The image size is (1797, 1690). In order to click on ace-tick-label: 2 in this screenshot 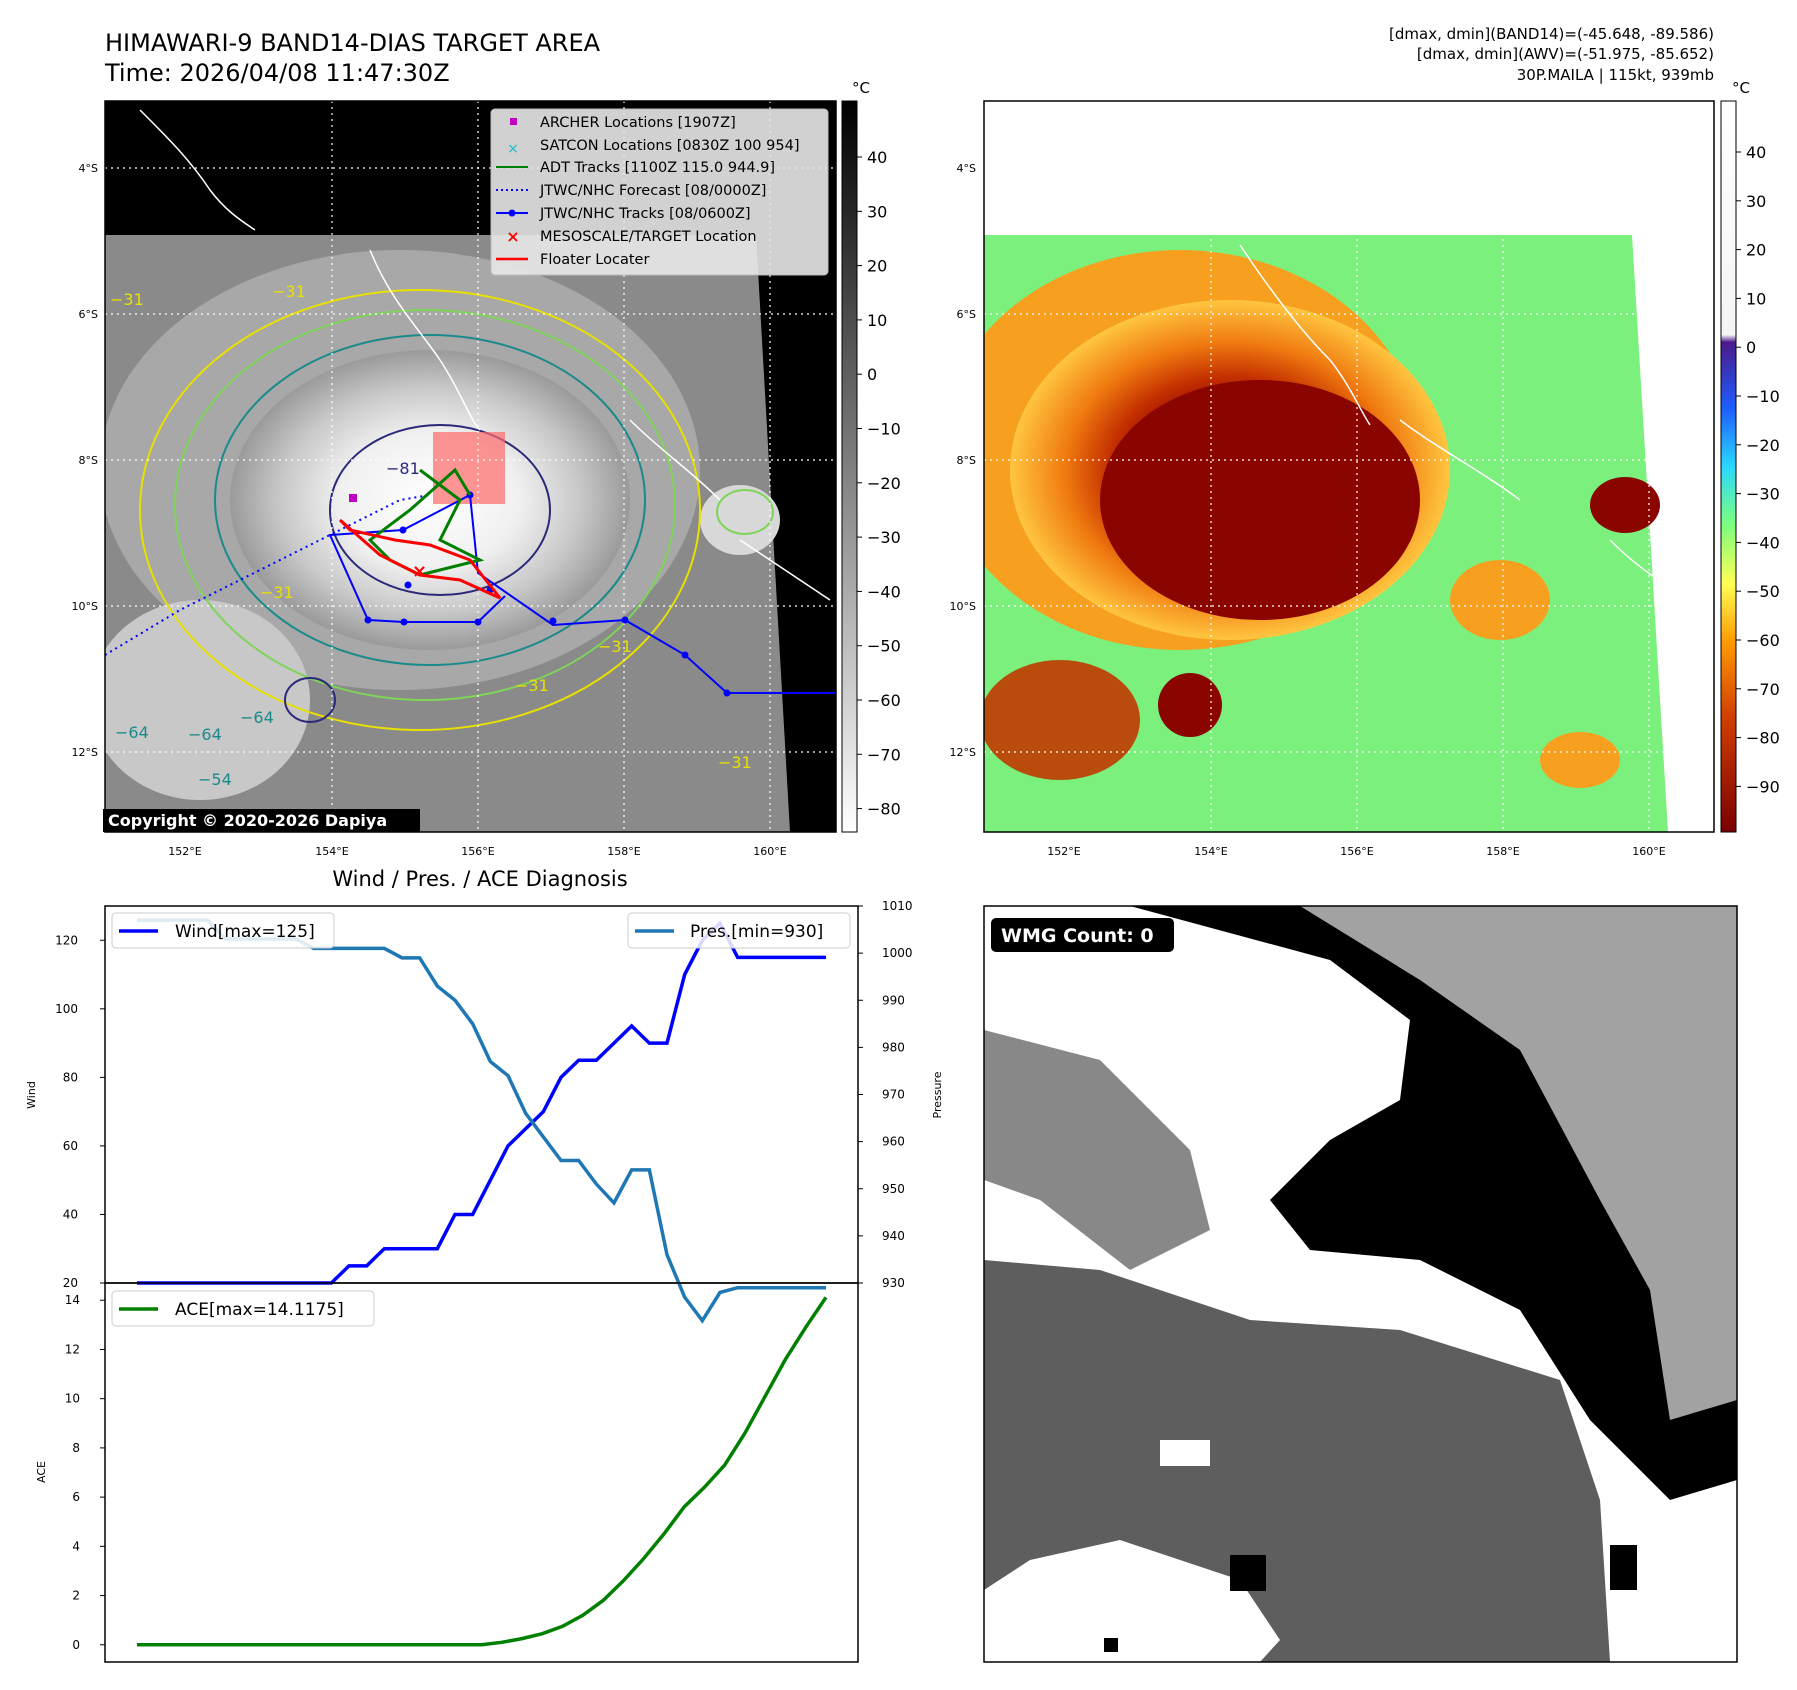, I will do `click(76, 1596)`.